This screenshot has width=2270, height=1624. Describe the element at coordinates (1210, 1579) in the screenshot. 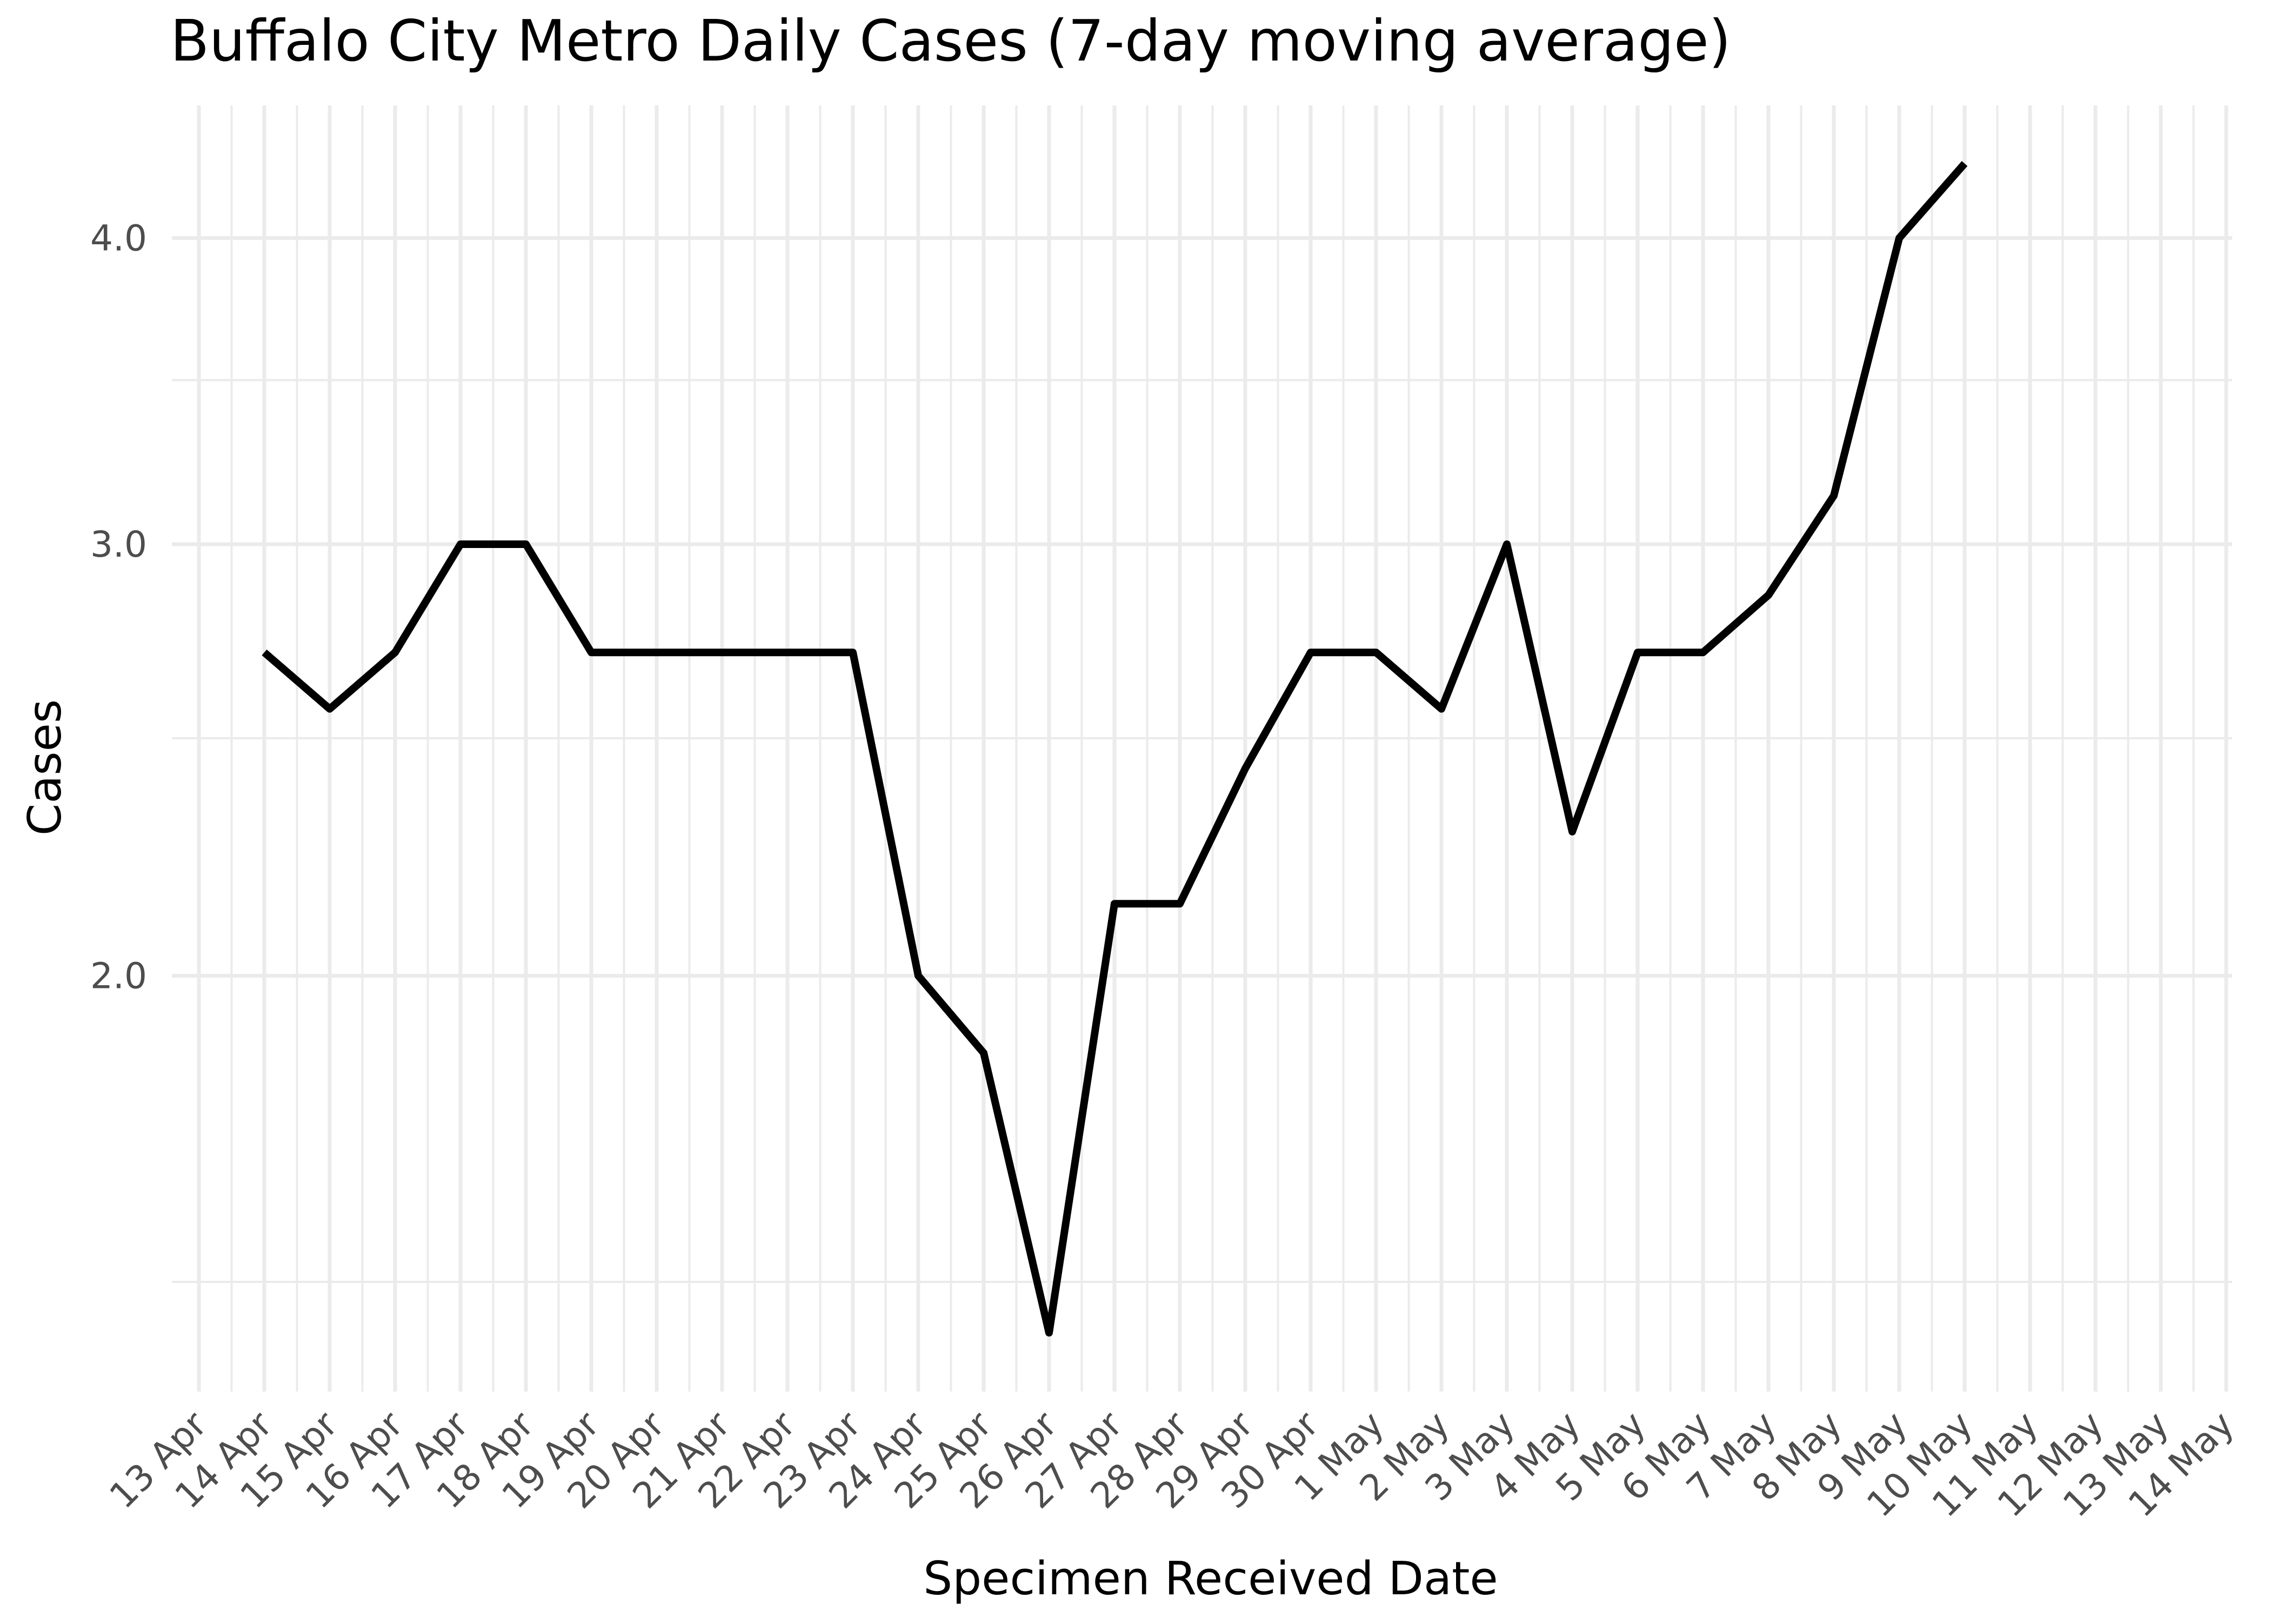

I see `x-axis-title: Specimen Received Date` at that location.